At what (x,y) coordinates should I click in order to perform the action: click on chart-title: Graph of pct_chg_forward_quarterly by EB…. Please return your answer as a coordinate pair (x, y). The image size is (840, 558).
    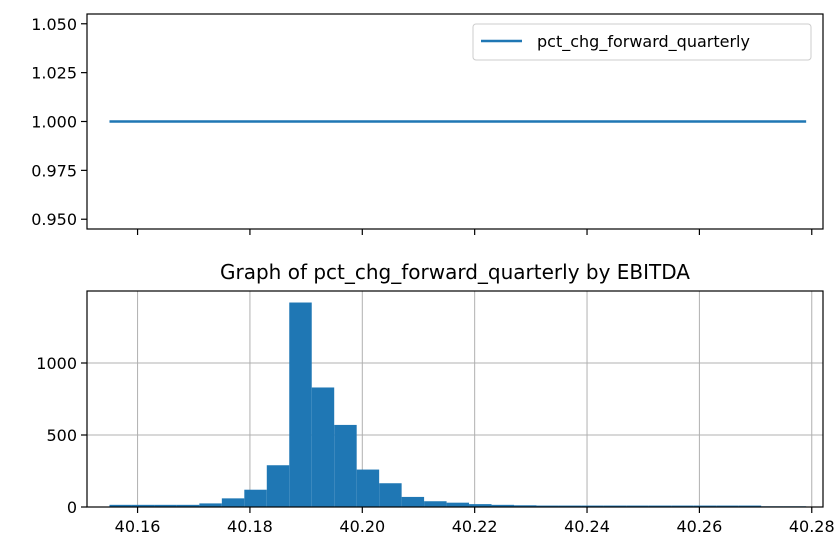
    Looking at the image, I should click on (455, 272).